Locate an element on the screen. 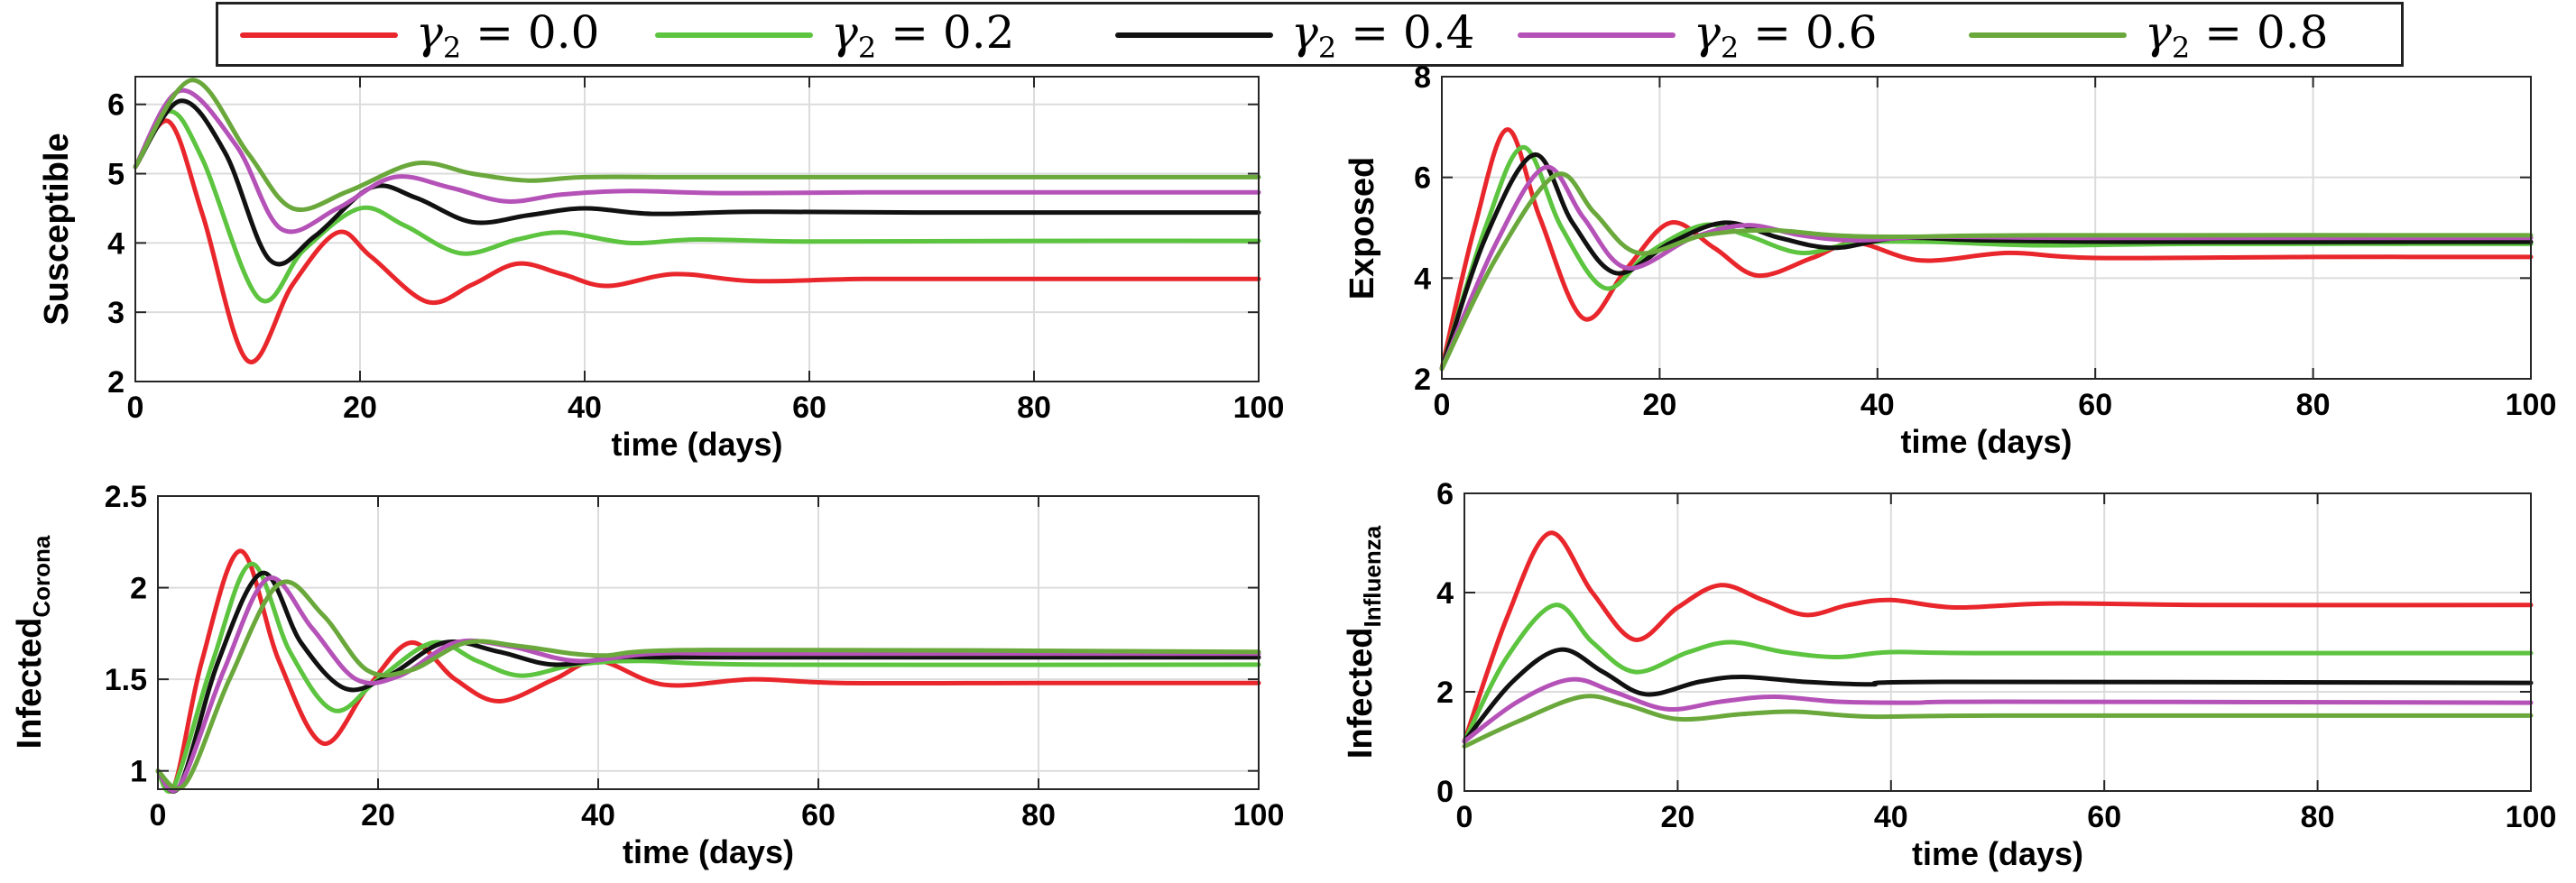  y-axis-label: Susceptible is located at coordinates (57, 229).